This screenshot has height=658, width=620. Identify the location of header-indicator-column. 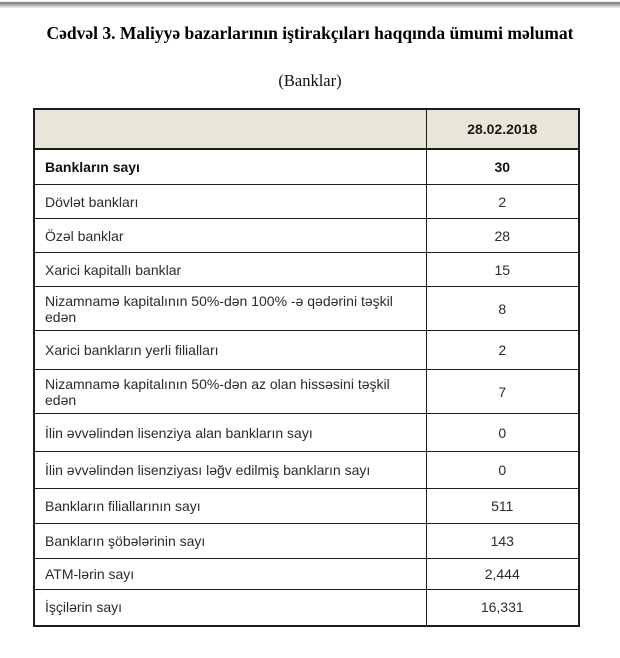
(230, 129).